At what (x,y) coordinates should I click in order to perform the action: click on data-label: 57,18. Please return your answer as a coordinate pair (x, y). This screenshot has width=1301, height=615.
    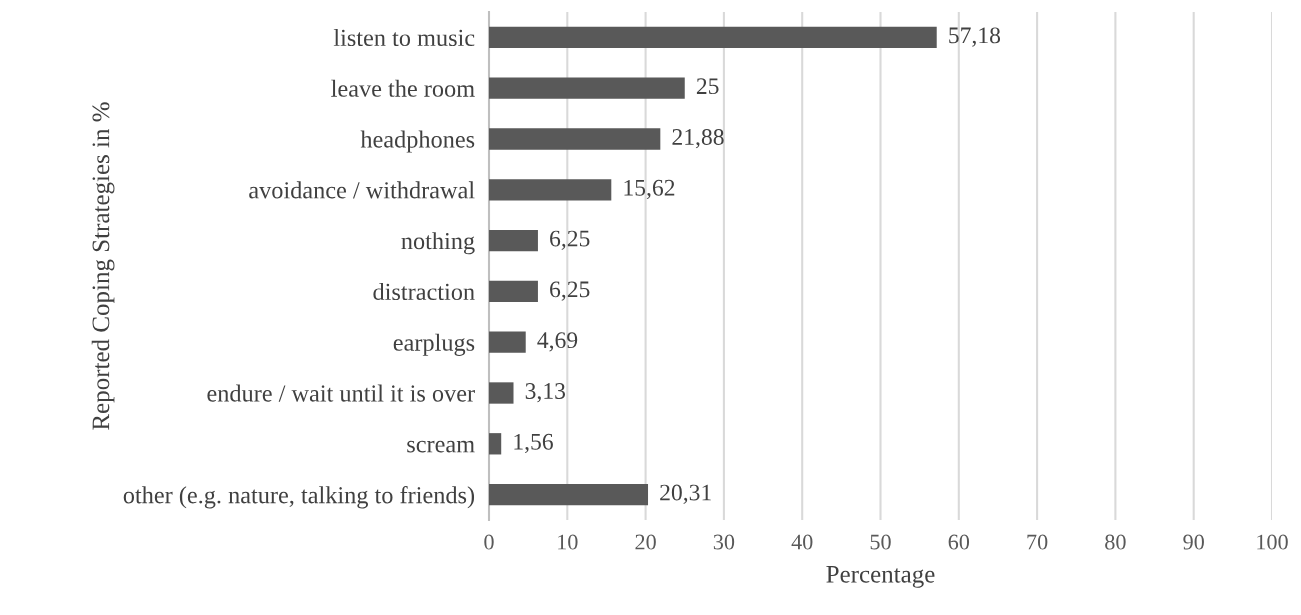
    Looking at the image, I should click on (975, 37).